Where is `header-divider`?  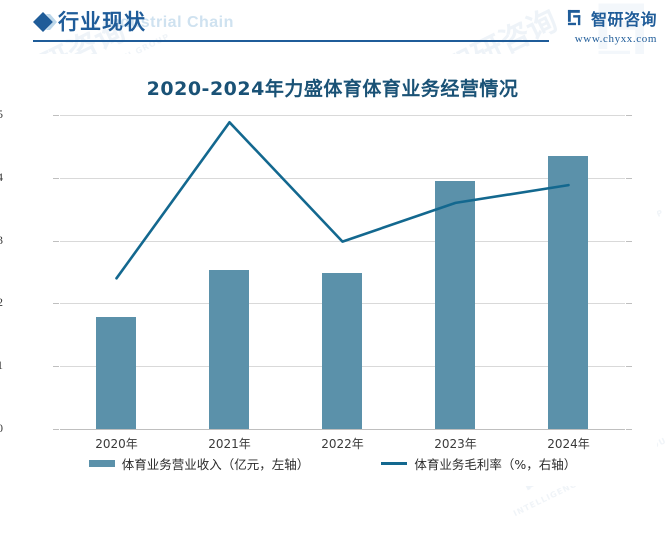
header-divider is located at coordinates (291, 41).